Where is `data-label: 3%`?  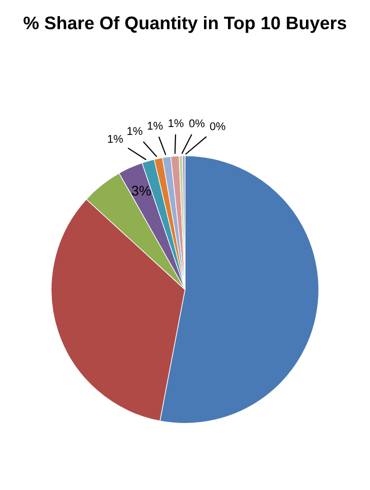
data-label: 3% is located at coordinates (141, 191).